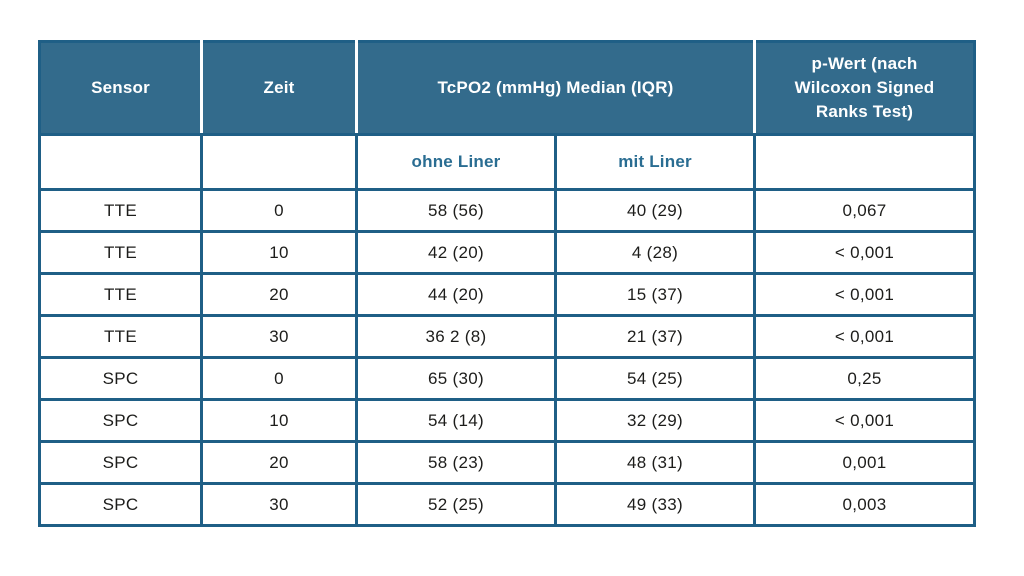  Describe the element at coordinates (864, 504) in the screenshot. I see `cell-p-wert: 0,003` at that location.